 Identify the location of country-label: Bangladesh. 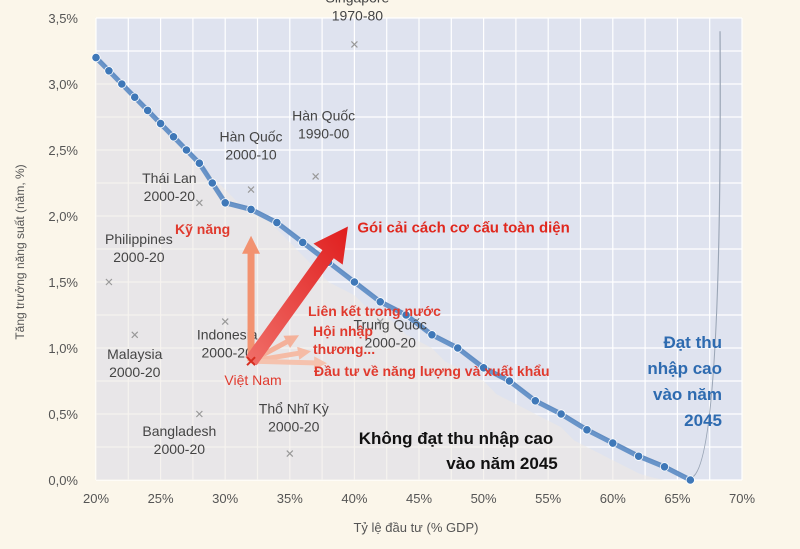
(179, 431).